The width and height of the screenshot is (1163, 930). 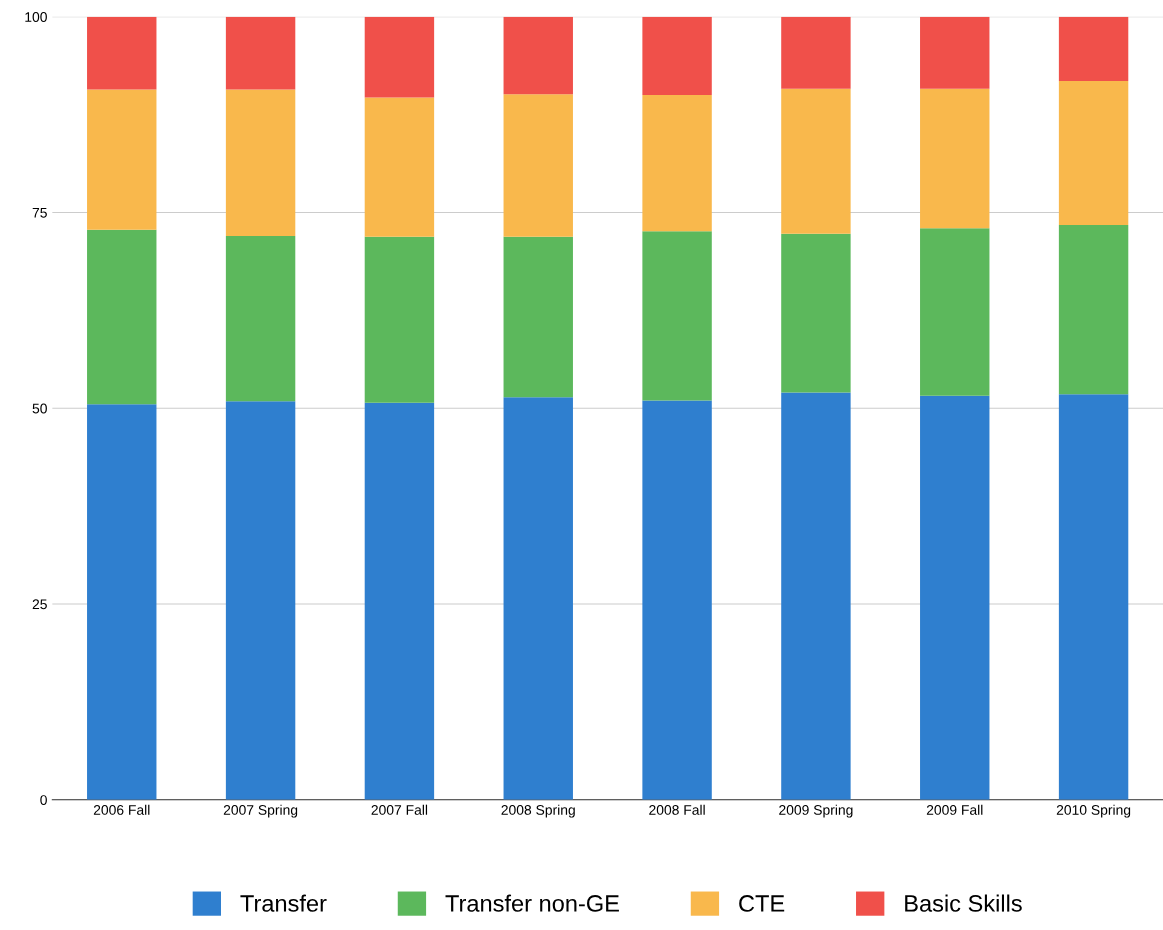 What do you see at coordinates (954, 809) in the screenshot?
I see `x-tick-label: 2009 Fall` at bounding box center [954, 809].